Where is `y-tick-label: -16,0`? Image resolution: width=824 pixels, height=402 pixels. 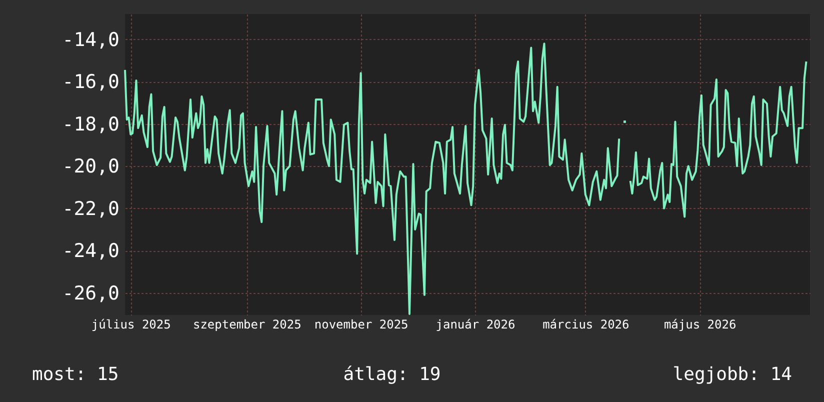 y-tick-label: -16,0 is located at coordinates (91, 82).